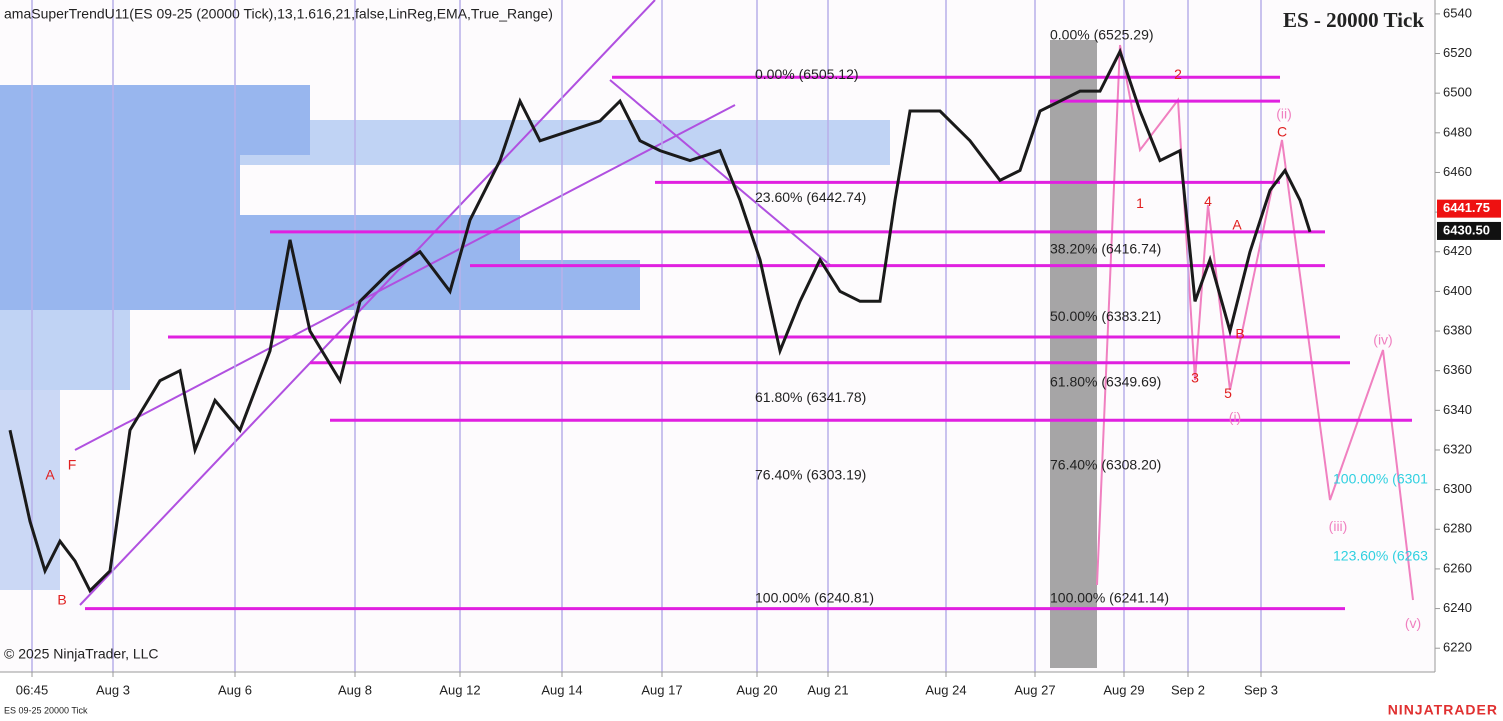 This screenshot has height=721, width=1503. I want to click on fib-label: 76.40% (6303.19), so click(810, 474).